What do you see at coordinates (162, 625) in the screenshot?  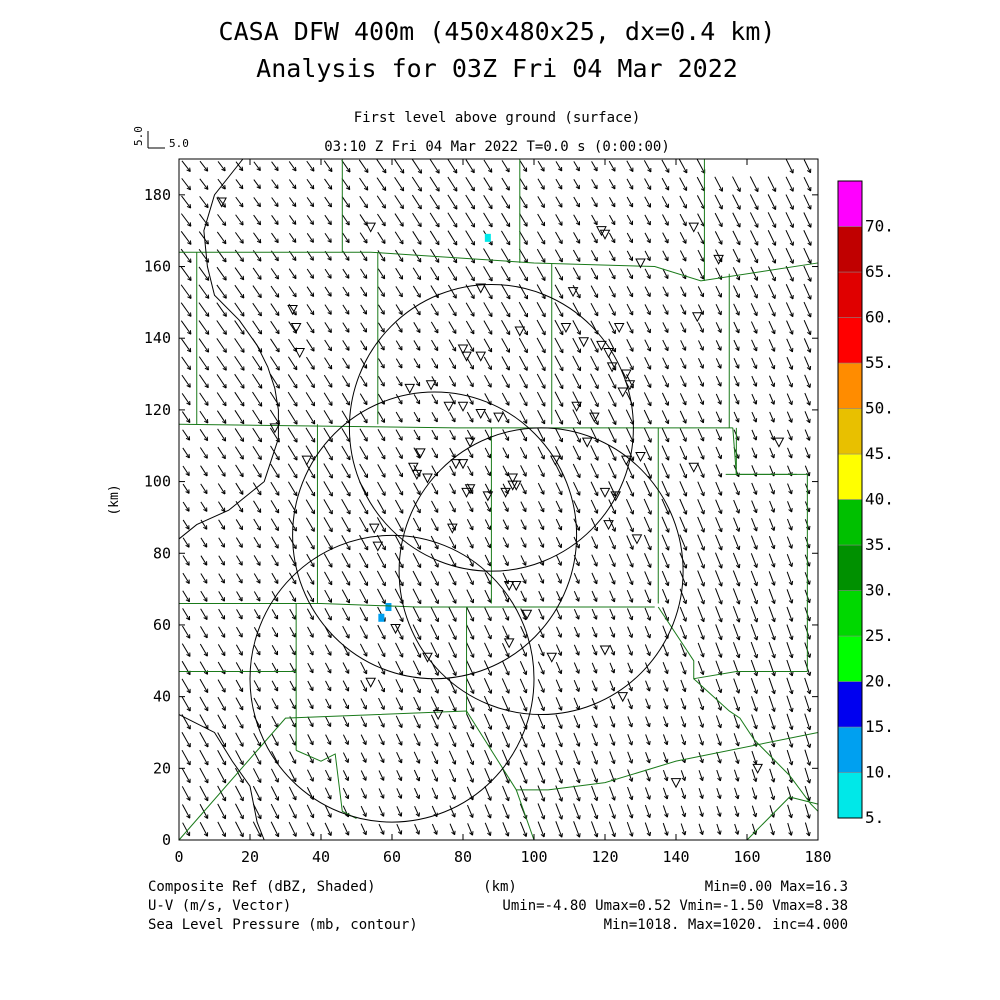 I see `y-tick-label: 60` at bounding box center [162, 625].